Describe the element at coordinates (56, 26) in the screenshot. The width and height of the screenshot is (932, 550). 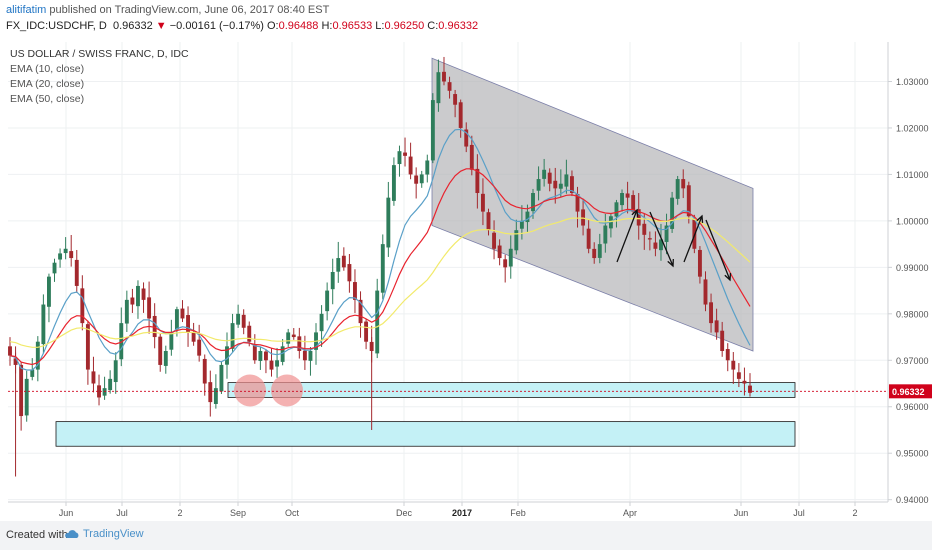
I see `symbol-label: FX_IDC:USDCHF, D` at that location.